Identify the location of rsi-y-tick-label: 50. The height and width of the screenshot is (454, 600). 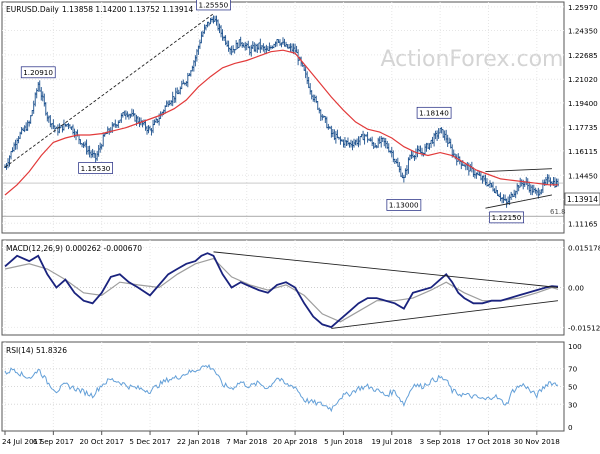
(573, 387).